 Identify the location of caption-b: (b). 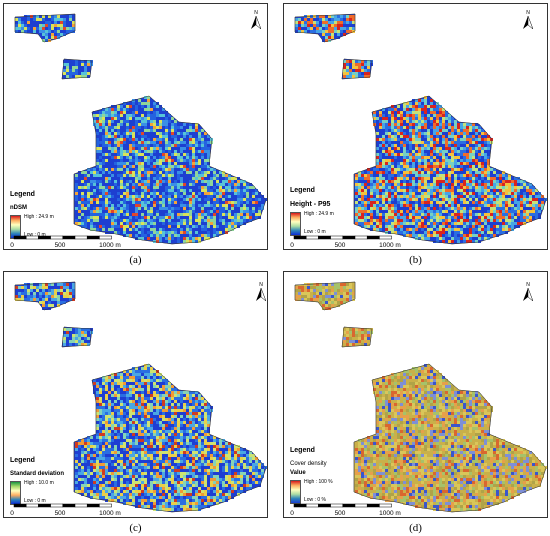
(415, 260).